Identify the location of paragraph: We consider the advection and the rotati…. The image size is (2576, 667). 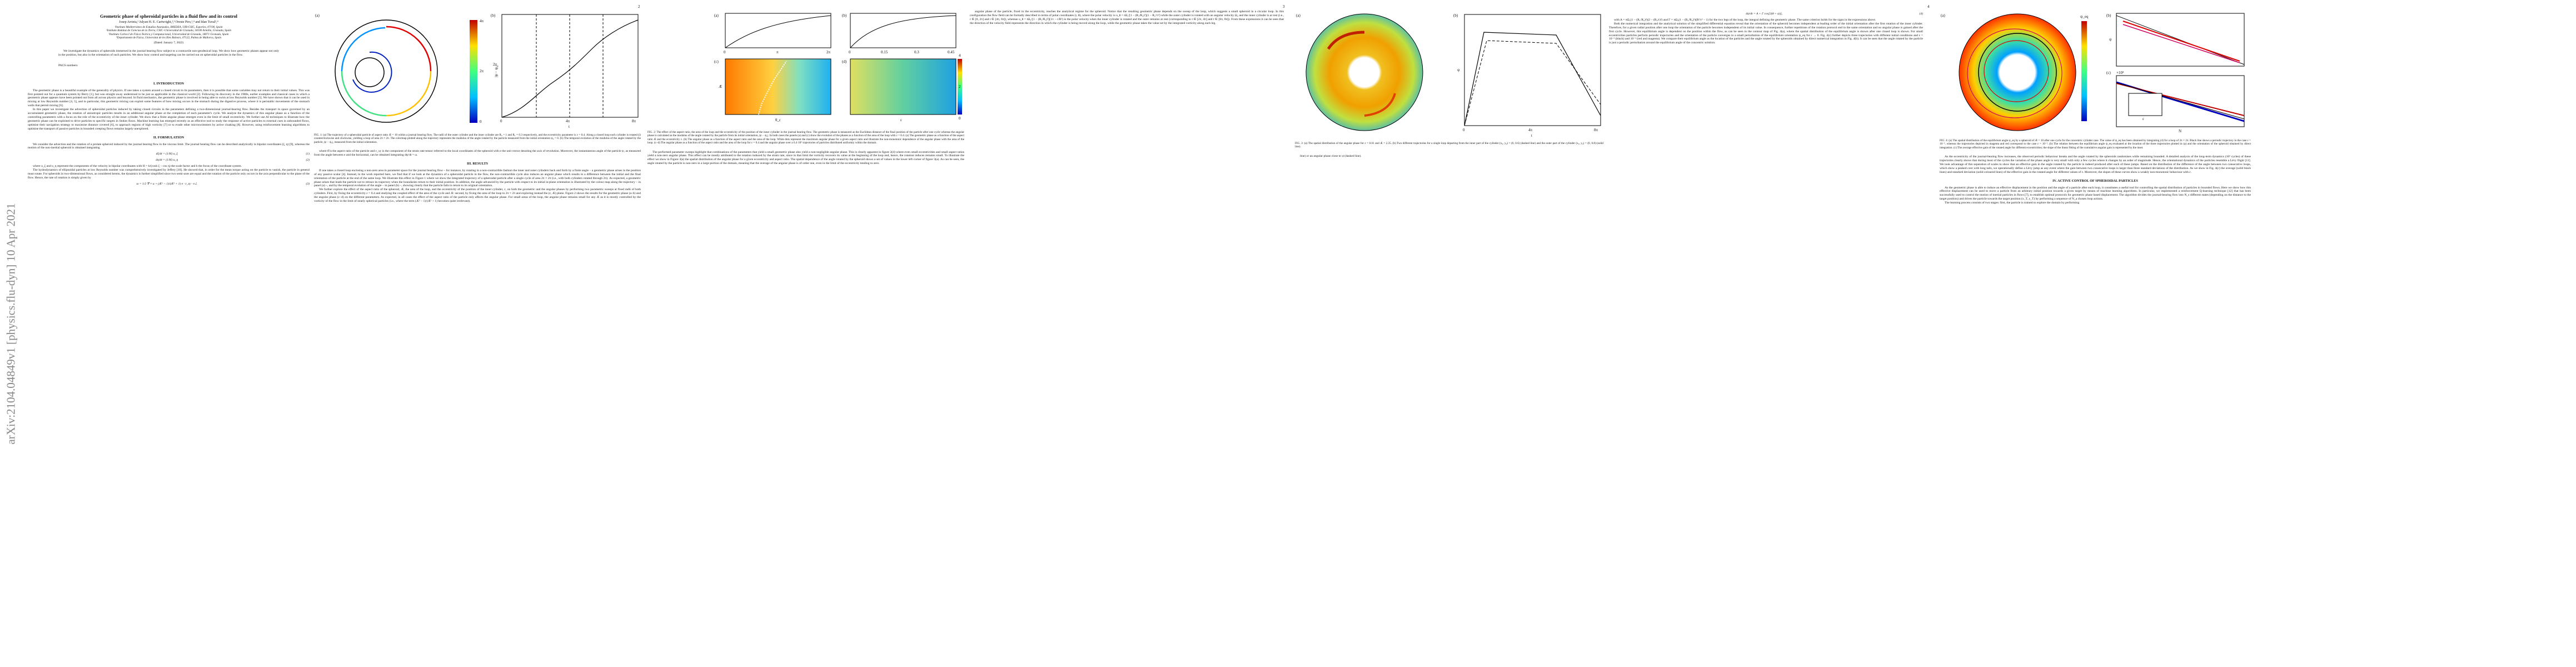
(169, 146).